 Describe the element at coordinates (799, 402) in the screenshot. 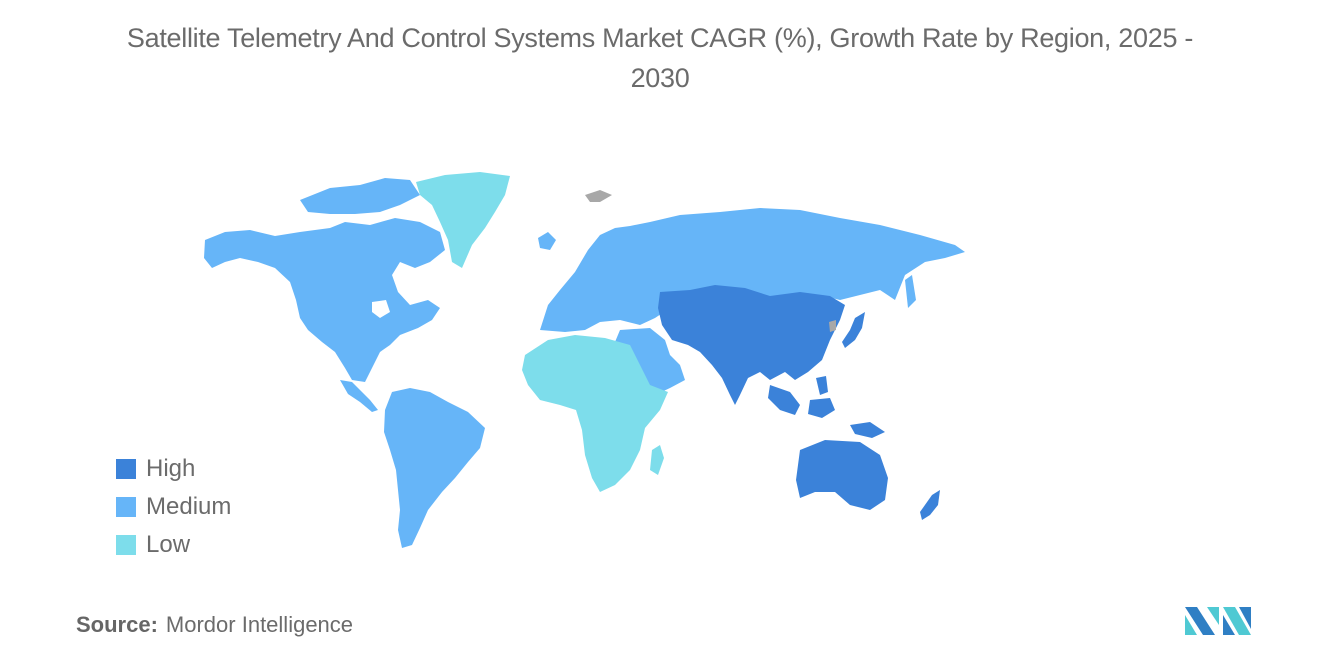

I see `region-asia-pacific` at that location.